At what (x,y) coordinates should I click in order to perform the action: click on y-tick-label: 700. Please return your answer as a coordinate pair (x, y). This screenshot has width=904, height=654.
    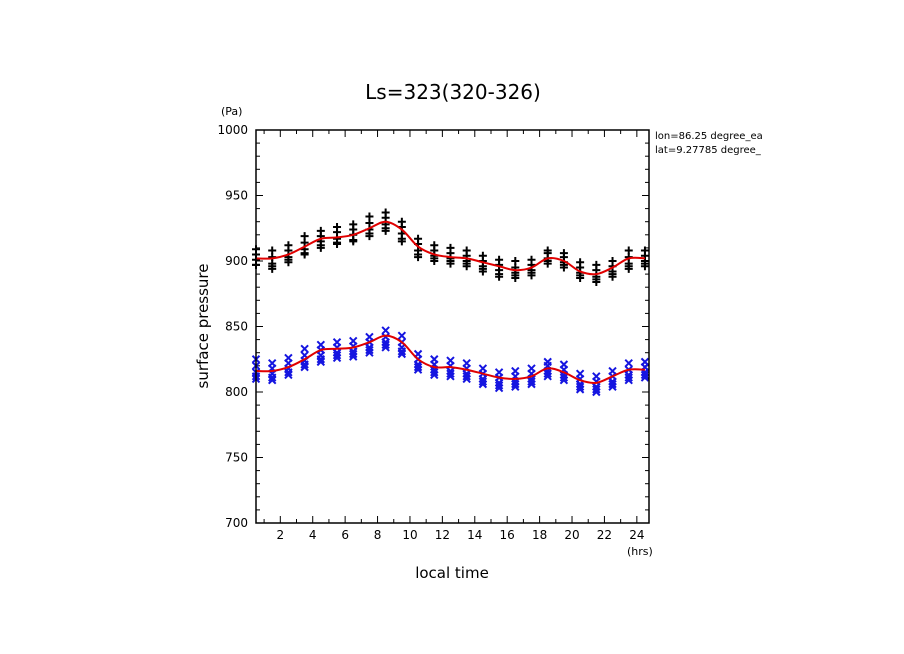
    Looking at the image, I should click on (236, 523).